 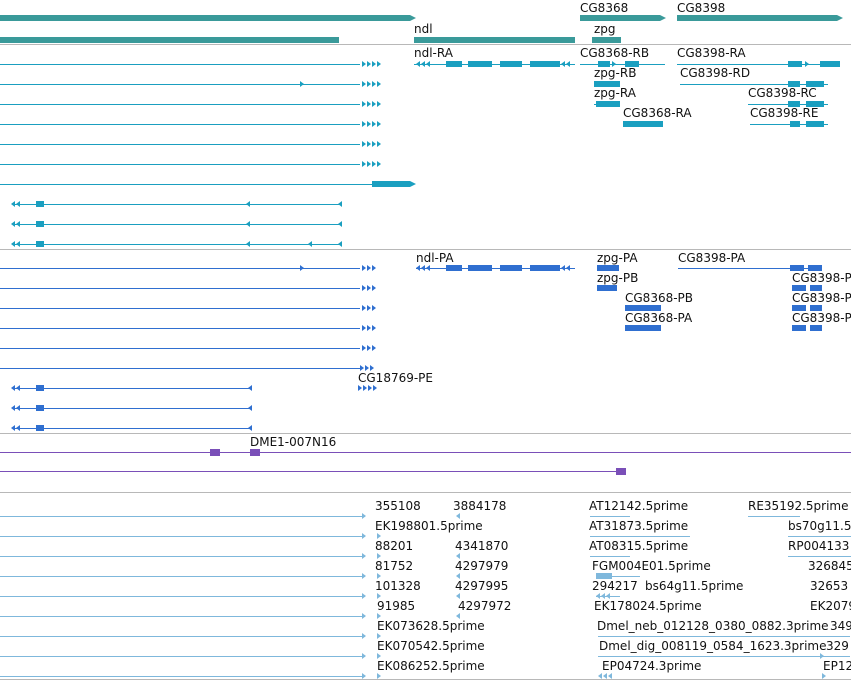 I want to click on est-label: EP04724.3prime, so click(x=652, y=666).